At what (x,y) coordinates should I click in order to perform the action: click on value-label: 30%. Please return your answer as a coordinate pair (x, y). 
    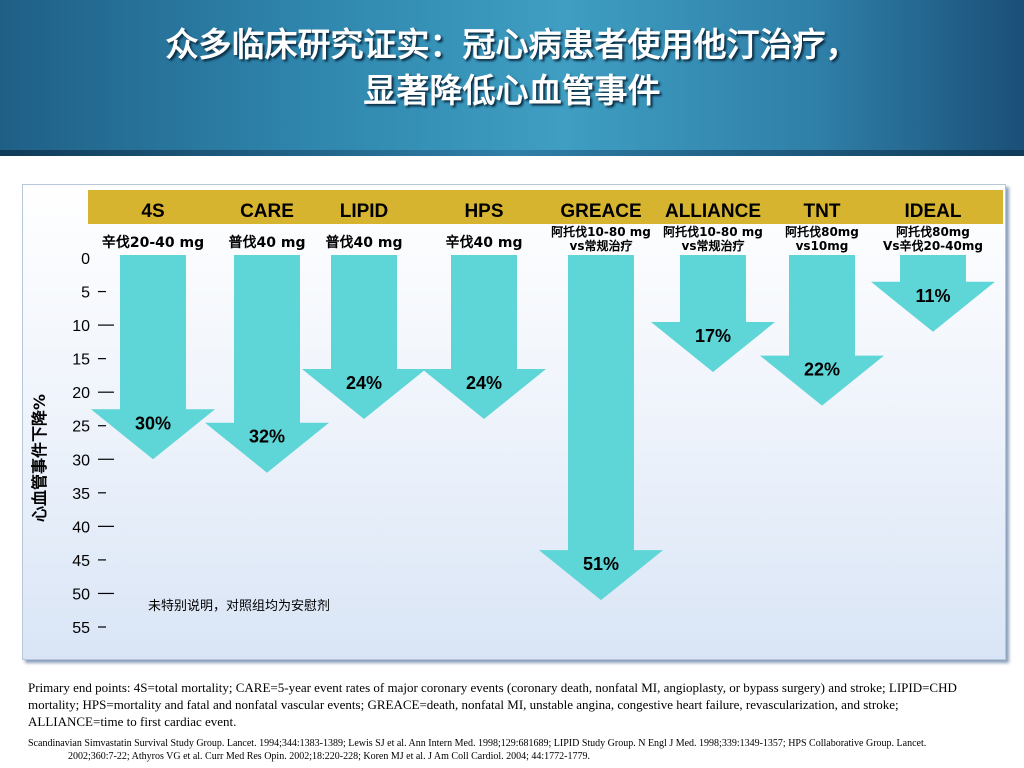
    Looking at the image, I should click on (153, 423).